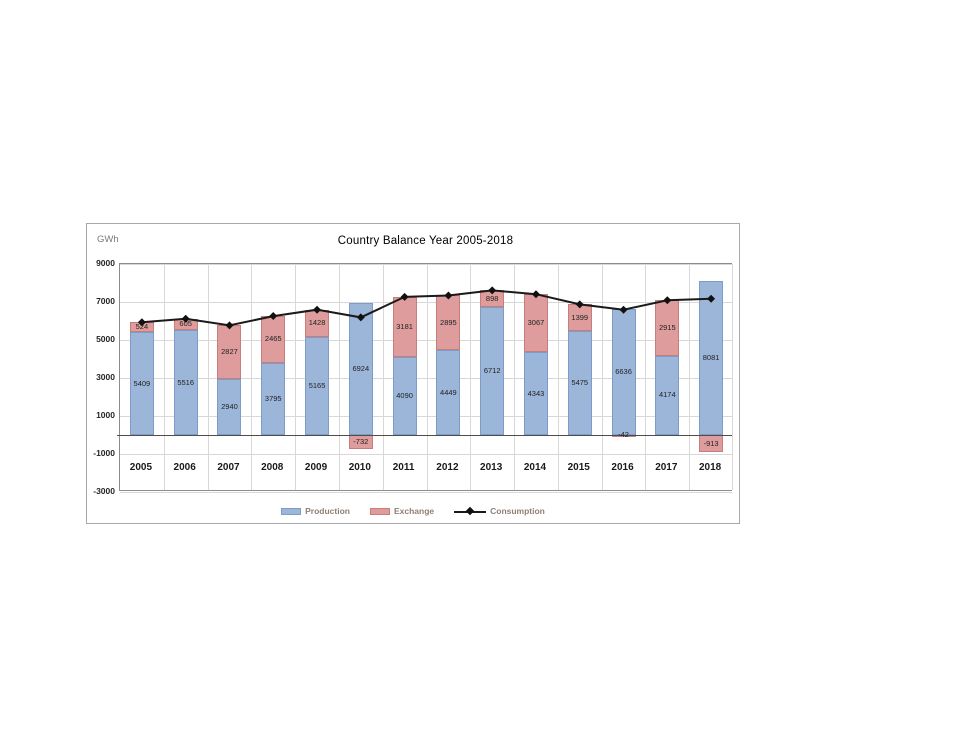 The width and height of the screenshot is (960, 750). What do you see at coordinates (622, 468) in the screenshot?
I see `x-axis-tick-label: 2016` at bounding box center [622, 468].